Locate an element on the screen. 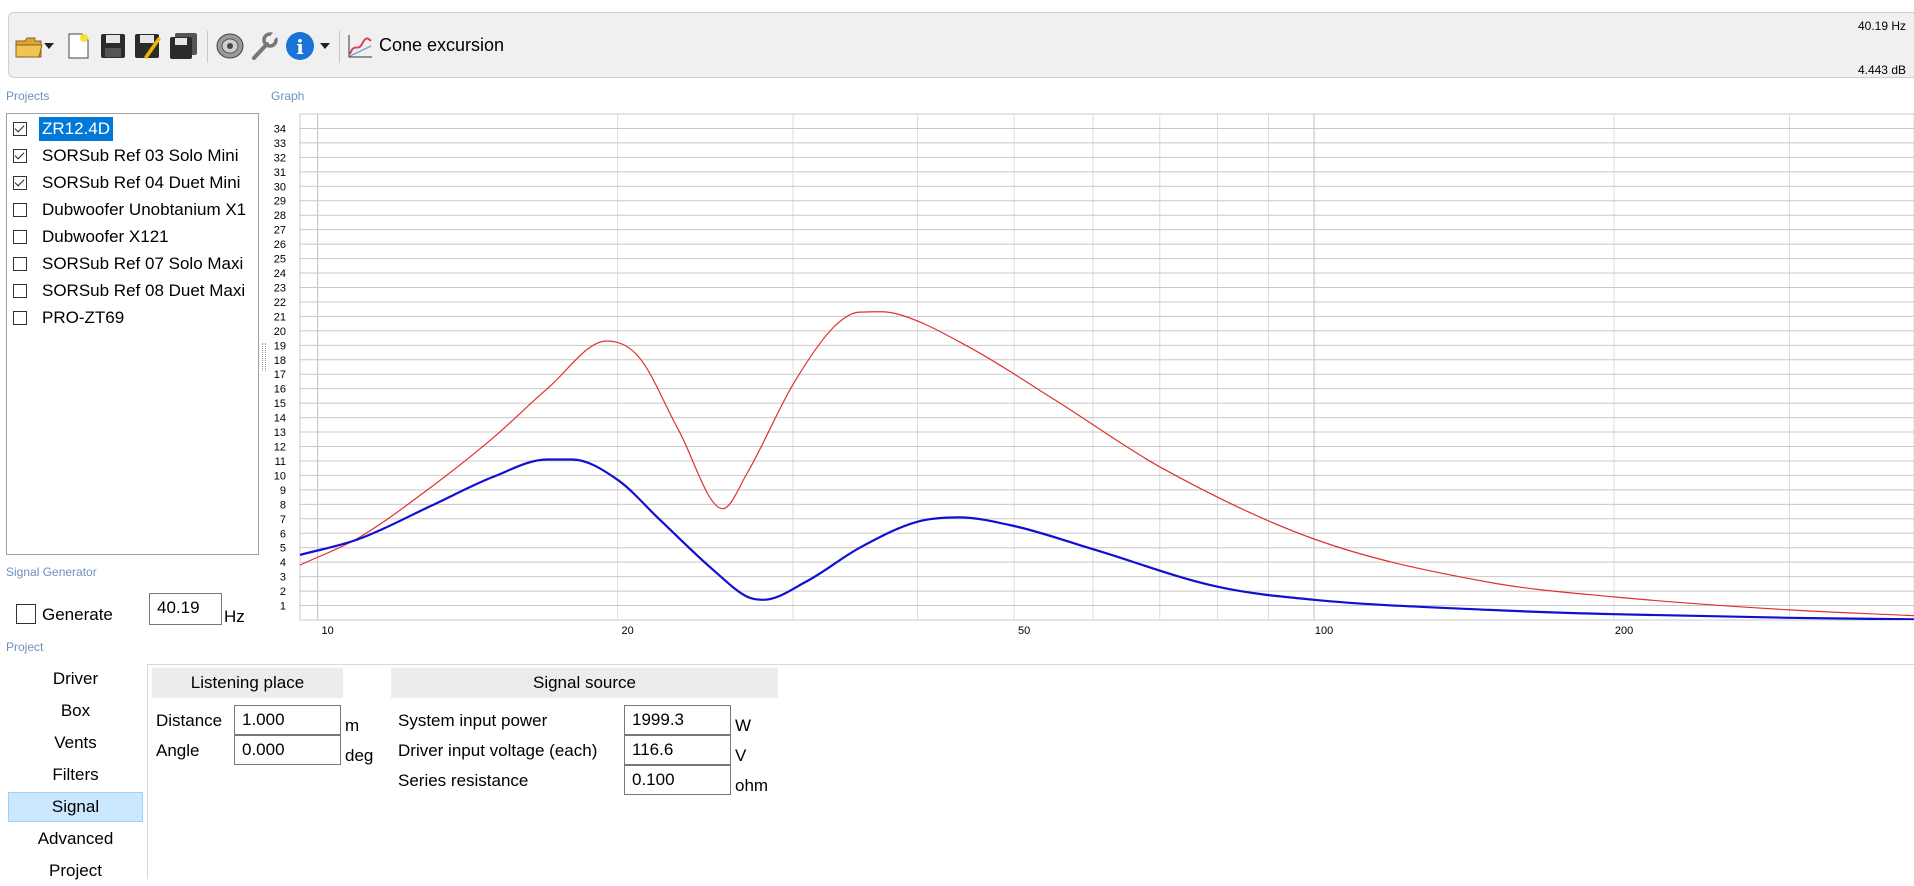  x-tick-label: 10 is located at coordinates (328, 631).